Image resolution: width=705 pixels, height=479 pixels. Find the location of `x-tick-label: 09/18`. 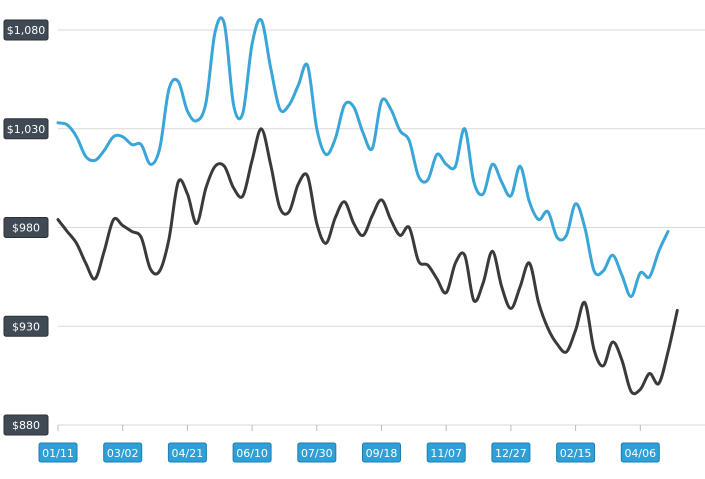

x-tick-label: 09/18 is located at coordinates (381, 452).